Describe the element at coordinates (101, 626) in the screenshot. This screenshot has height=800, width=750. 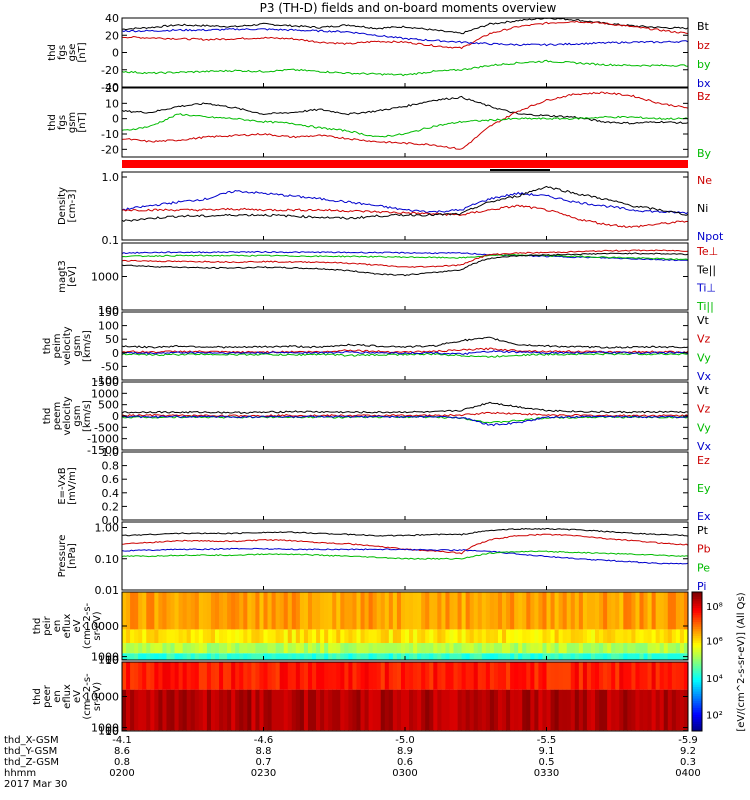
I see `y-tick-label: 10000` at that location.